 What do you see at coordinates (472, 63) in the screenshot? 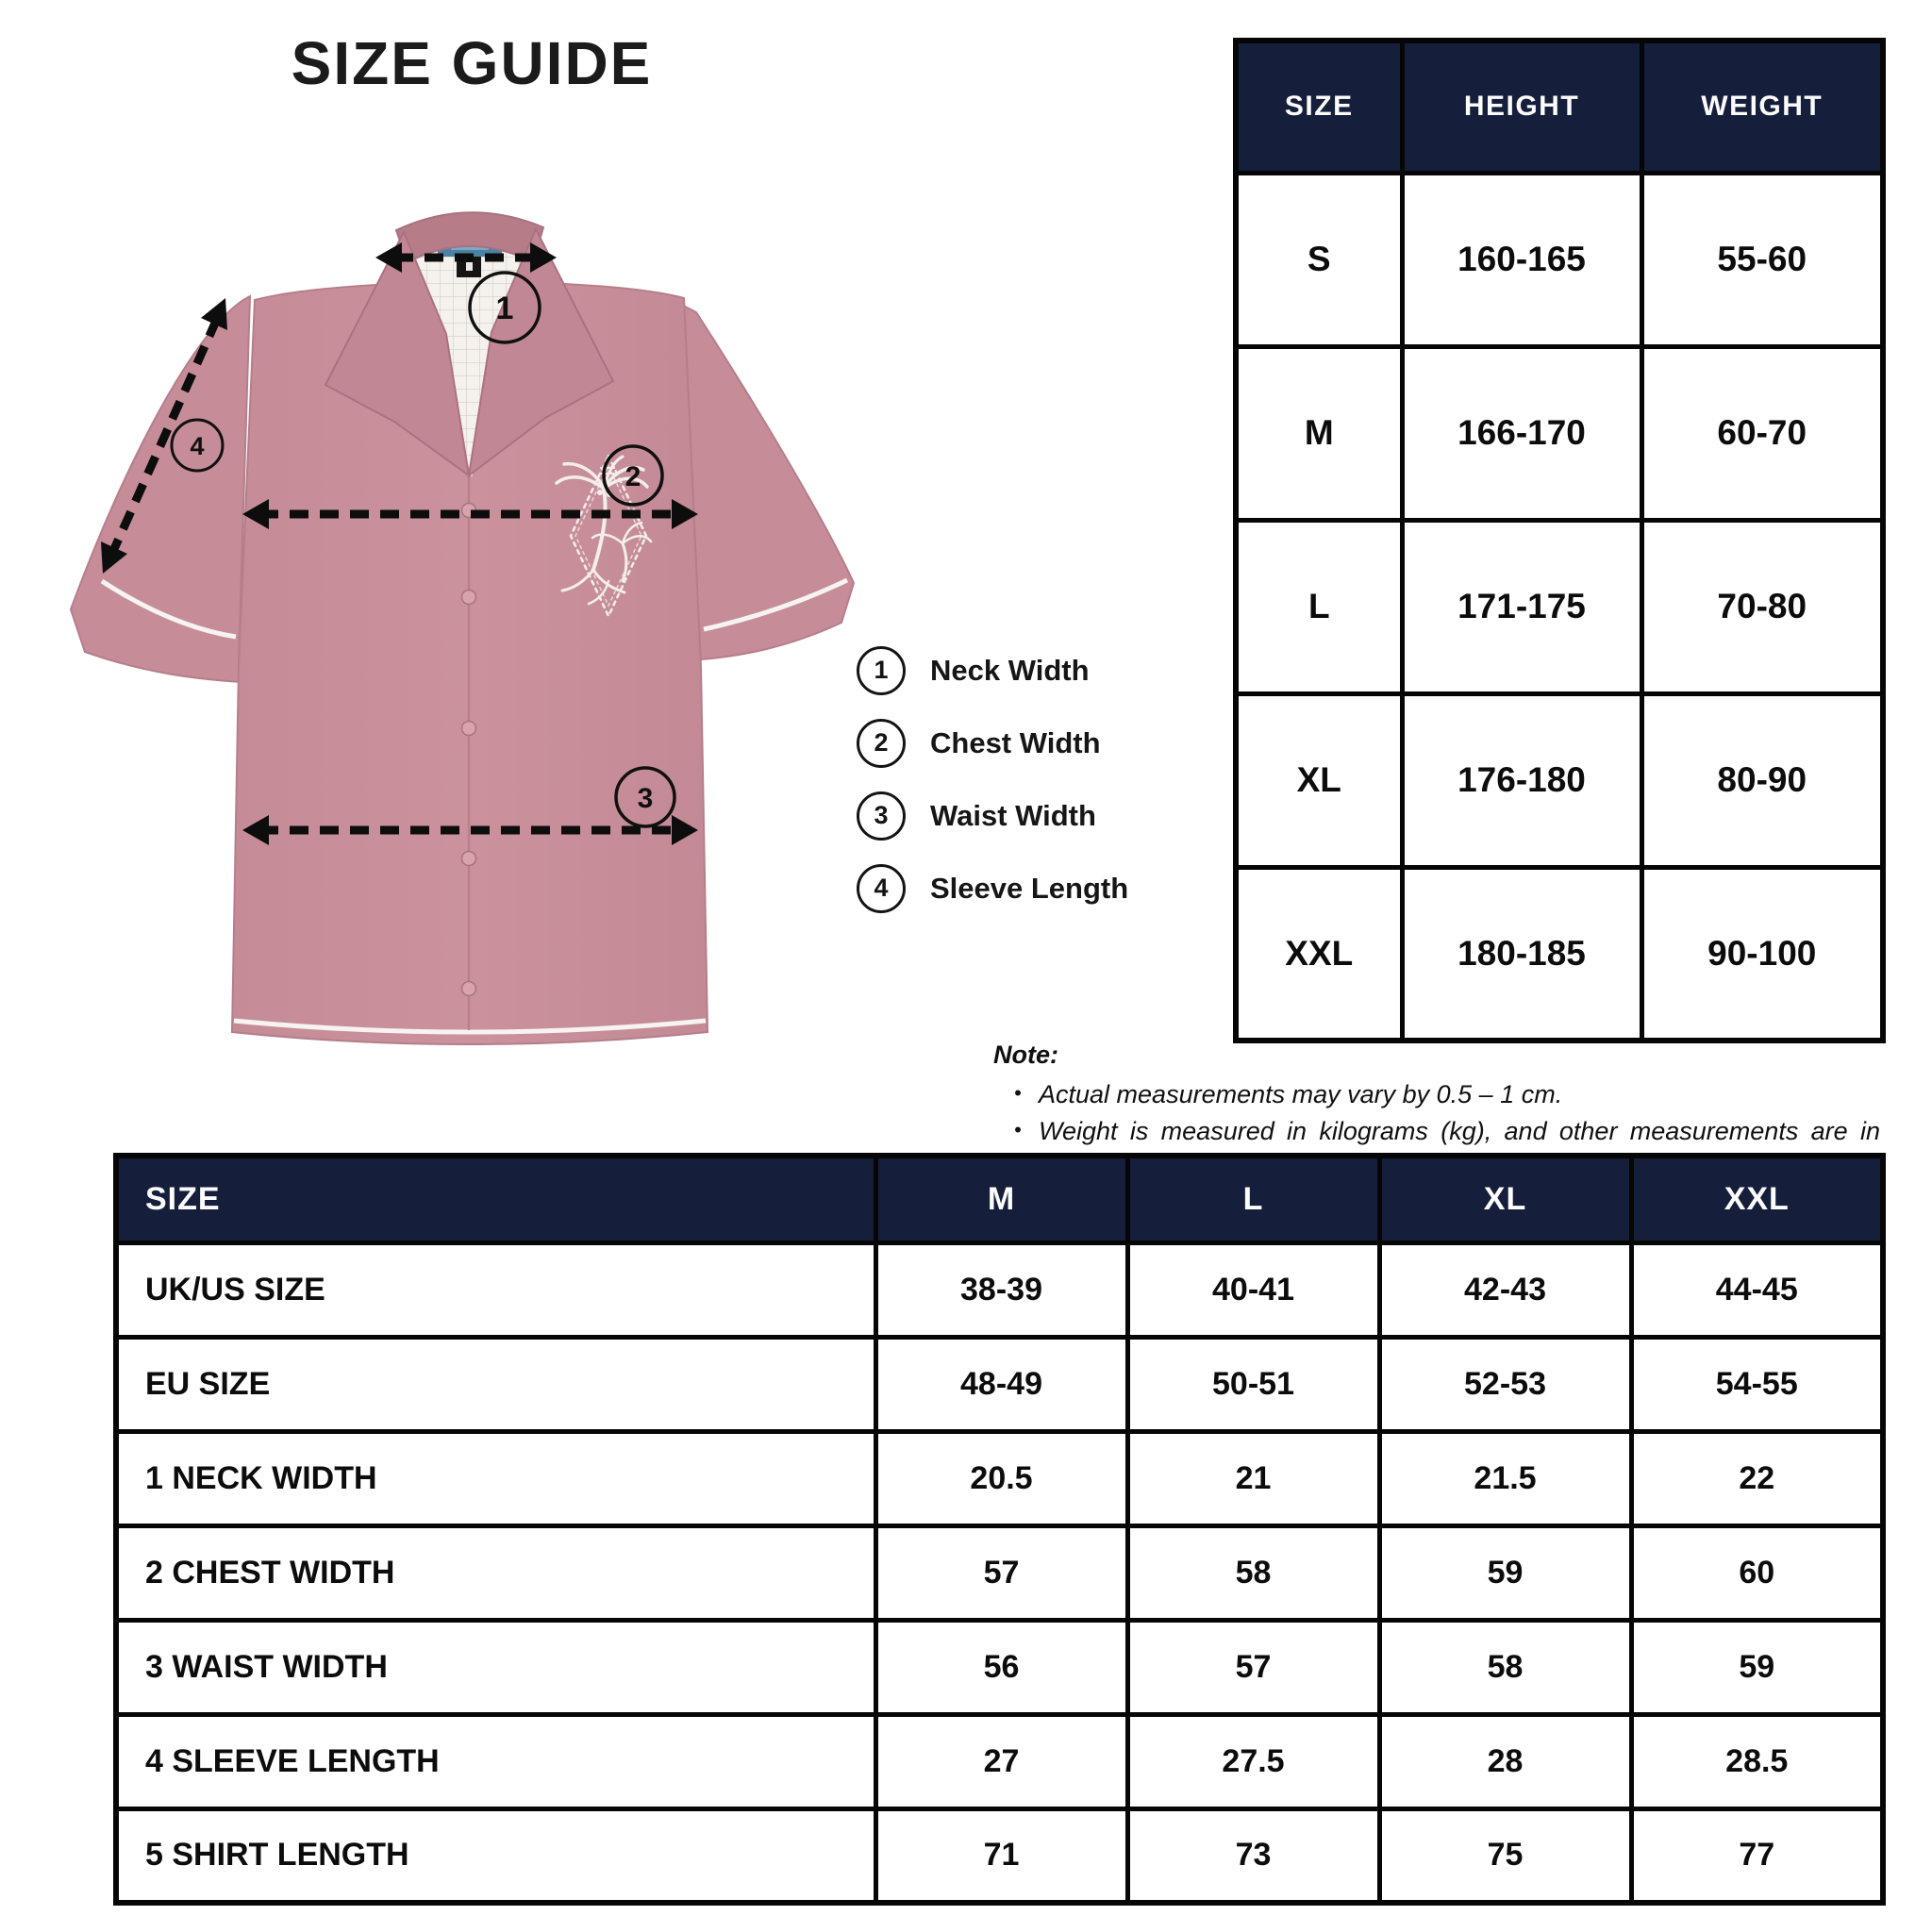
I see `page-title: SIZE GUIDE` at bounding box center [472, 63].